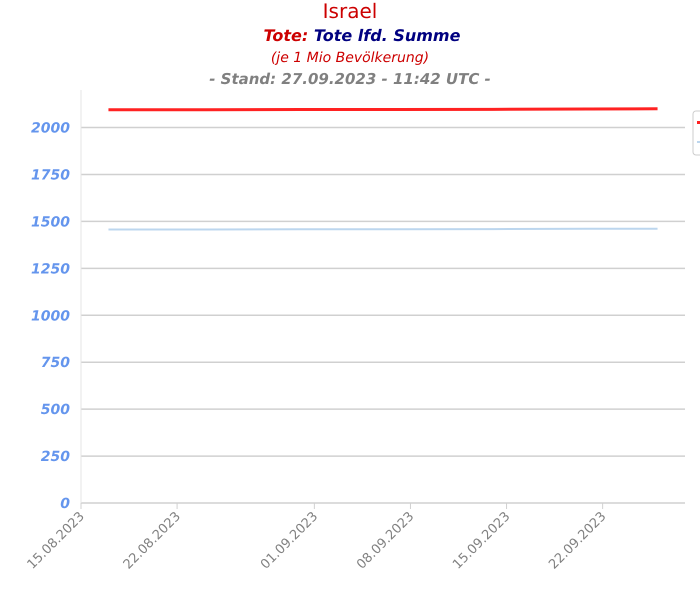 This screenshot has height=600, width=700. Describe the element at coordinates (350, 58) in the screenshot. I see `text: (je 1 Mio Bevölkerung)` at that location.